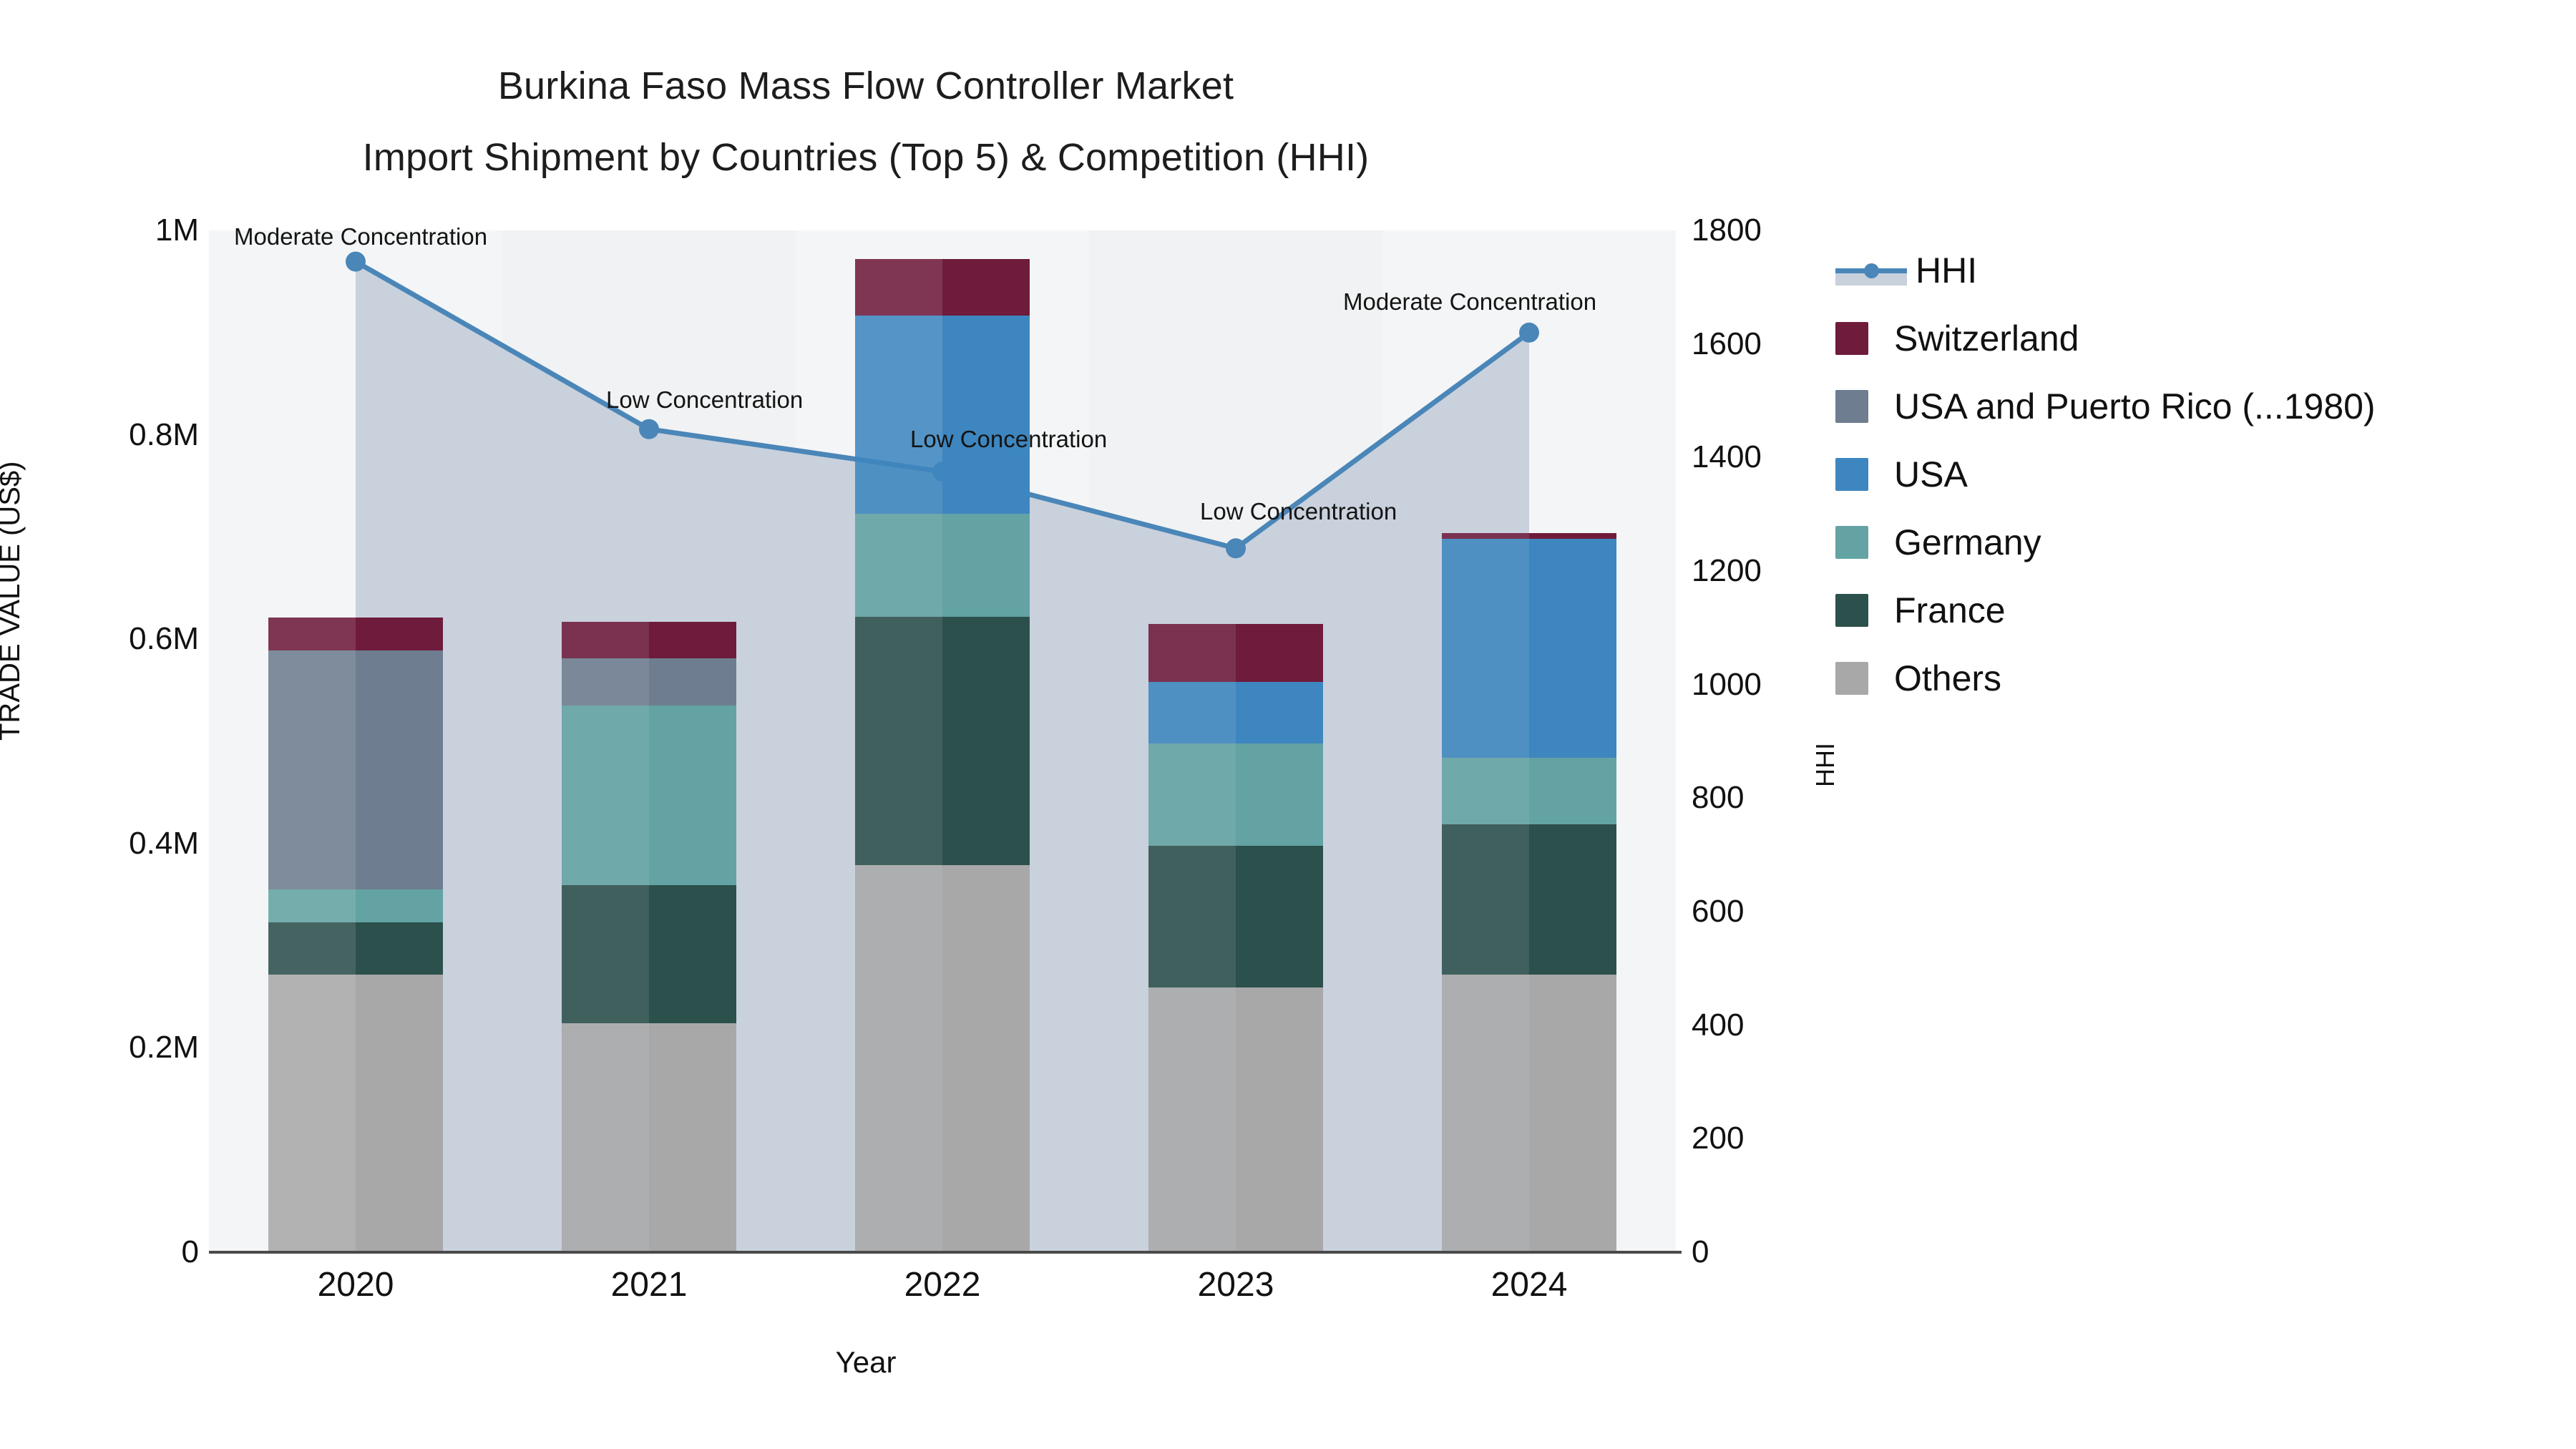 The height and width of the screenshot is (1449, 2576). What do you see at coordinates (1009, 439) in the screenshot?
I see `concentration-annotation: Low Concentration` at bounding box center [1009, 439].